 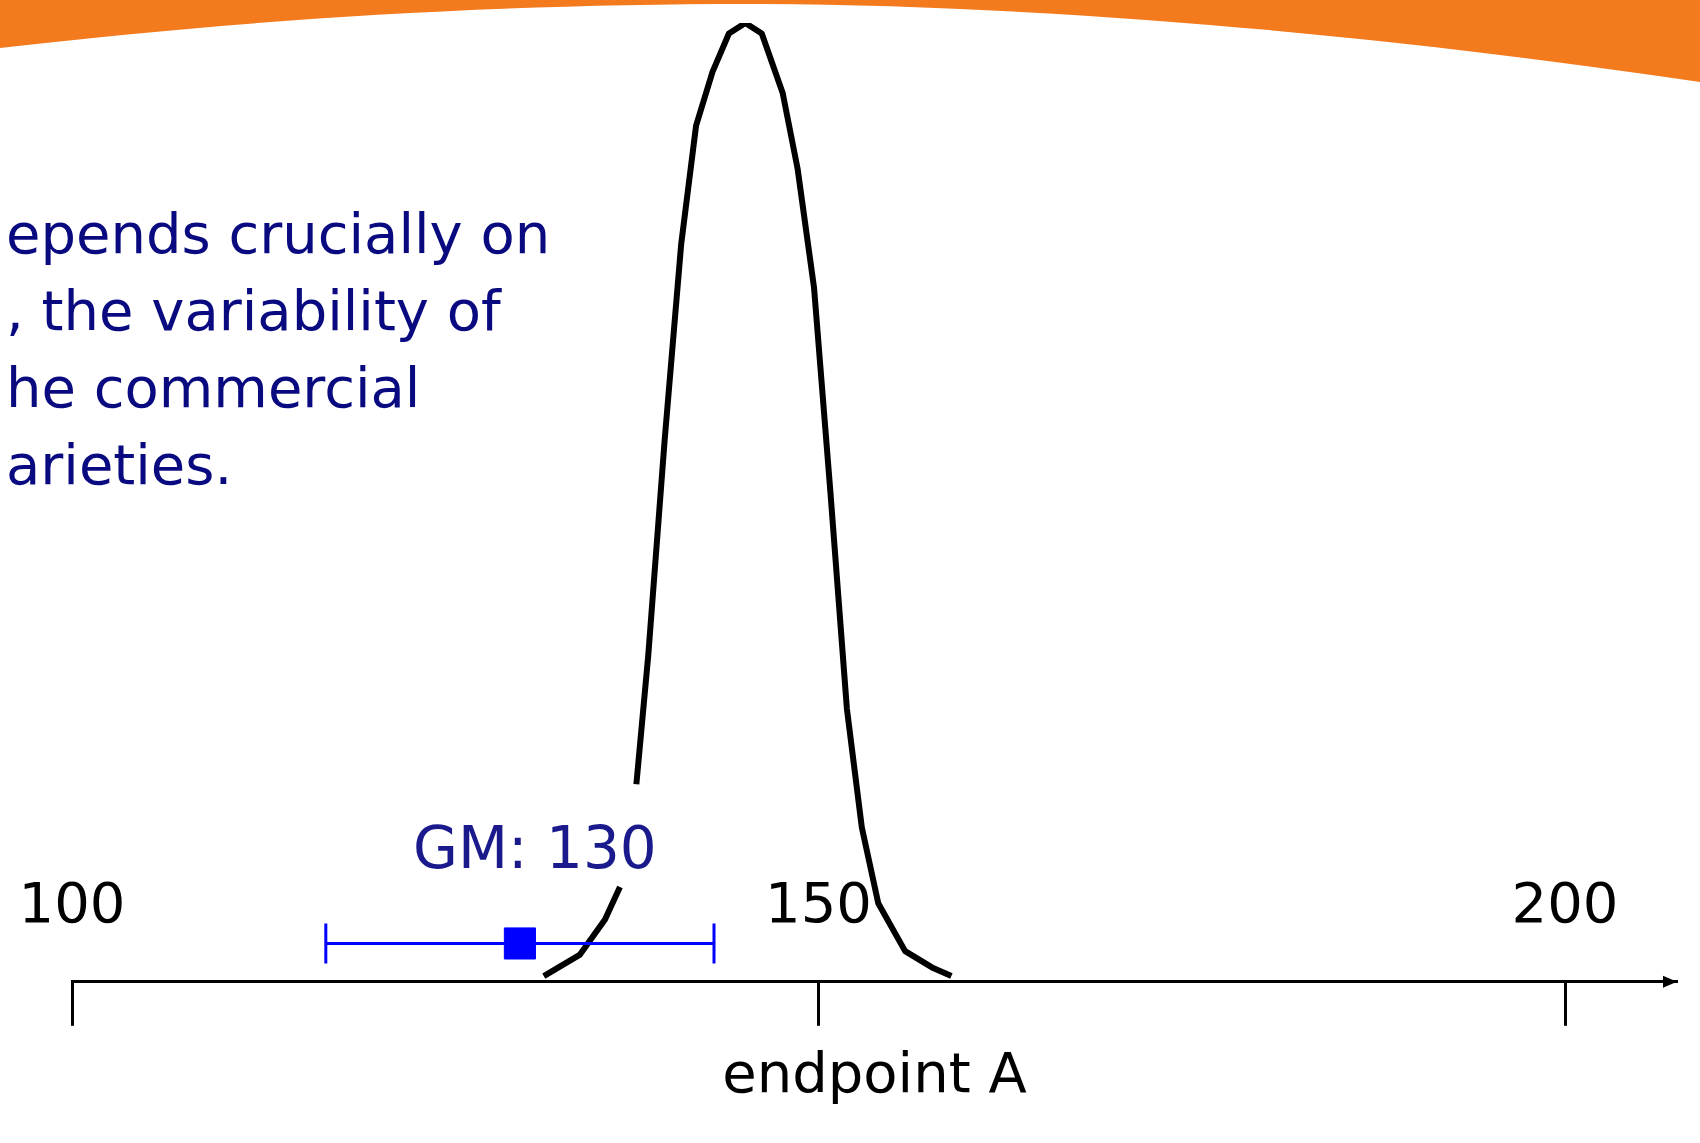 I want to click on x-tick-label: 100, so click(x=72, y=902).